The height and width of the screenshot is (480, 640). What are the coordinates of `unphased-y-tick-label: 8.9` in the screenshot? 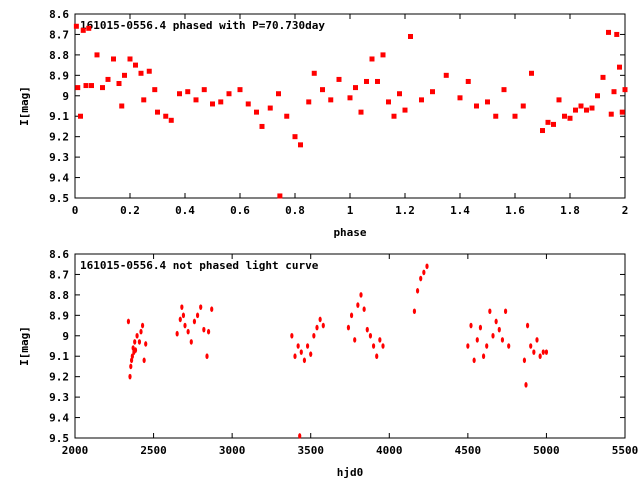 It's located at (59, 315).